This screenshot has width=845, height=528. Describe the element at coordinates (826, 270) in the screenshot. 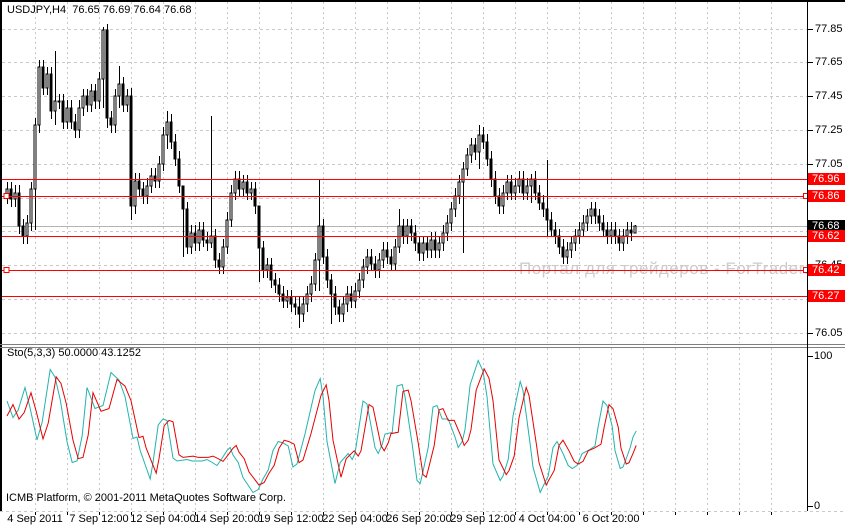

I see `line-price-badge: 76.42` at that location.